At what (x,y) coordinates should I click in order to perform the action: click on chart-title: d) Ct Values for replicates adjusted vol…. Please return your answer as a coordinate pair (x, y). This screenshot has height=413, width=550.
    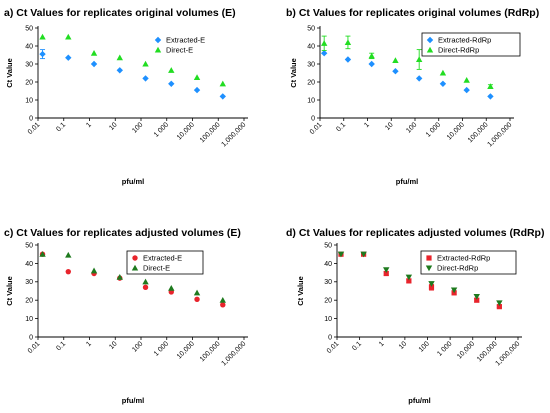
    Looking at the image, I should click on (415, 233).